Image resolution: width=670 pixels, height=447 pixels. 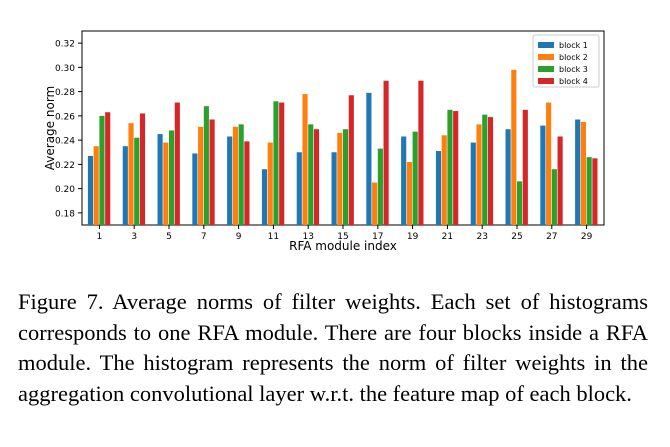 What do you see at coordinates (342, 237) in the screenshot?
I see `x-tick-label: 15` at bounding box center [342, 237].